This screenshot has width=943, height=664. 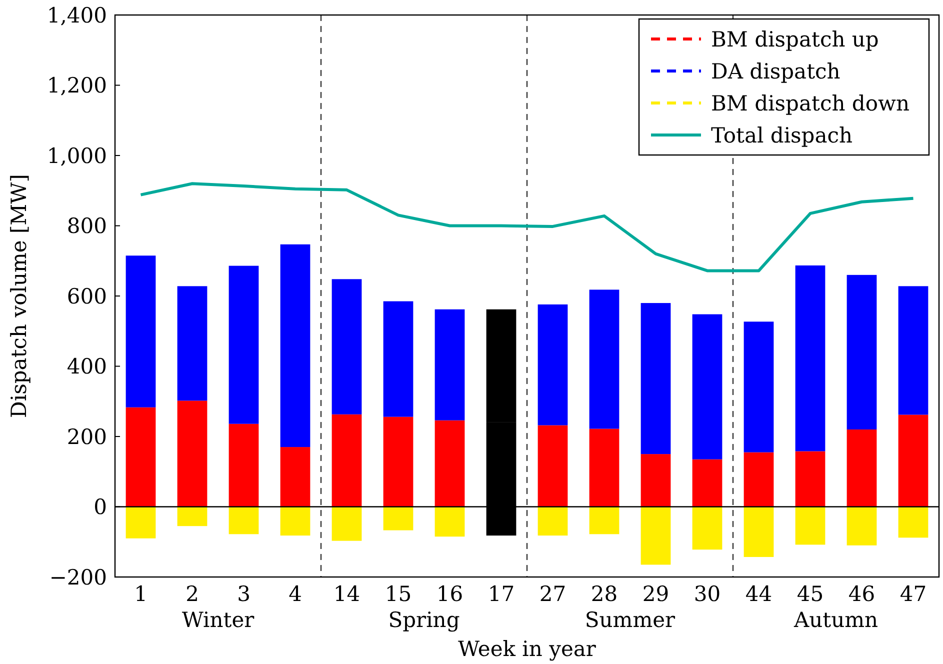 What do you see at coordinates (86, 296) in the screenshot?
I see `y-tick-label: 600` at bounding box center [86, 296].